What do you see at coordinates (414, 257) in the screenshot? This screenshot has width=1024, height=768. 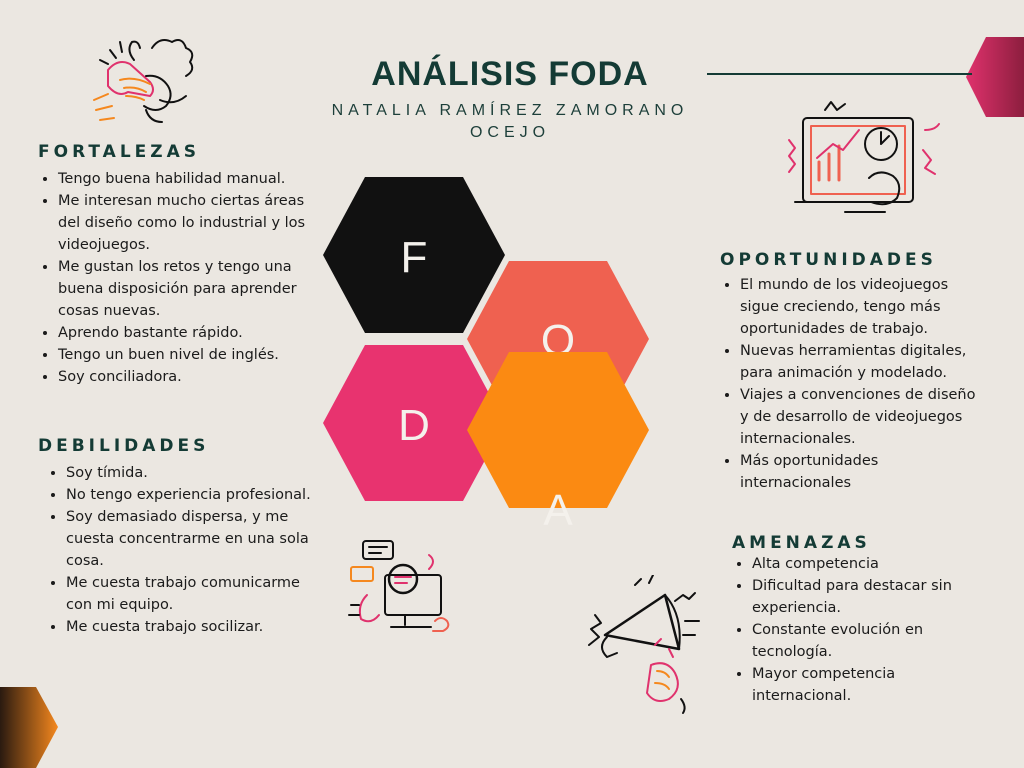 I see `hex-f-letter: F` at bounding box center [414, 257].